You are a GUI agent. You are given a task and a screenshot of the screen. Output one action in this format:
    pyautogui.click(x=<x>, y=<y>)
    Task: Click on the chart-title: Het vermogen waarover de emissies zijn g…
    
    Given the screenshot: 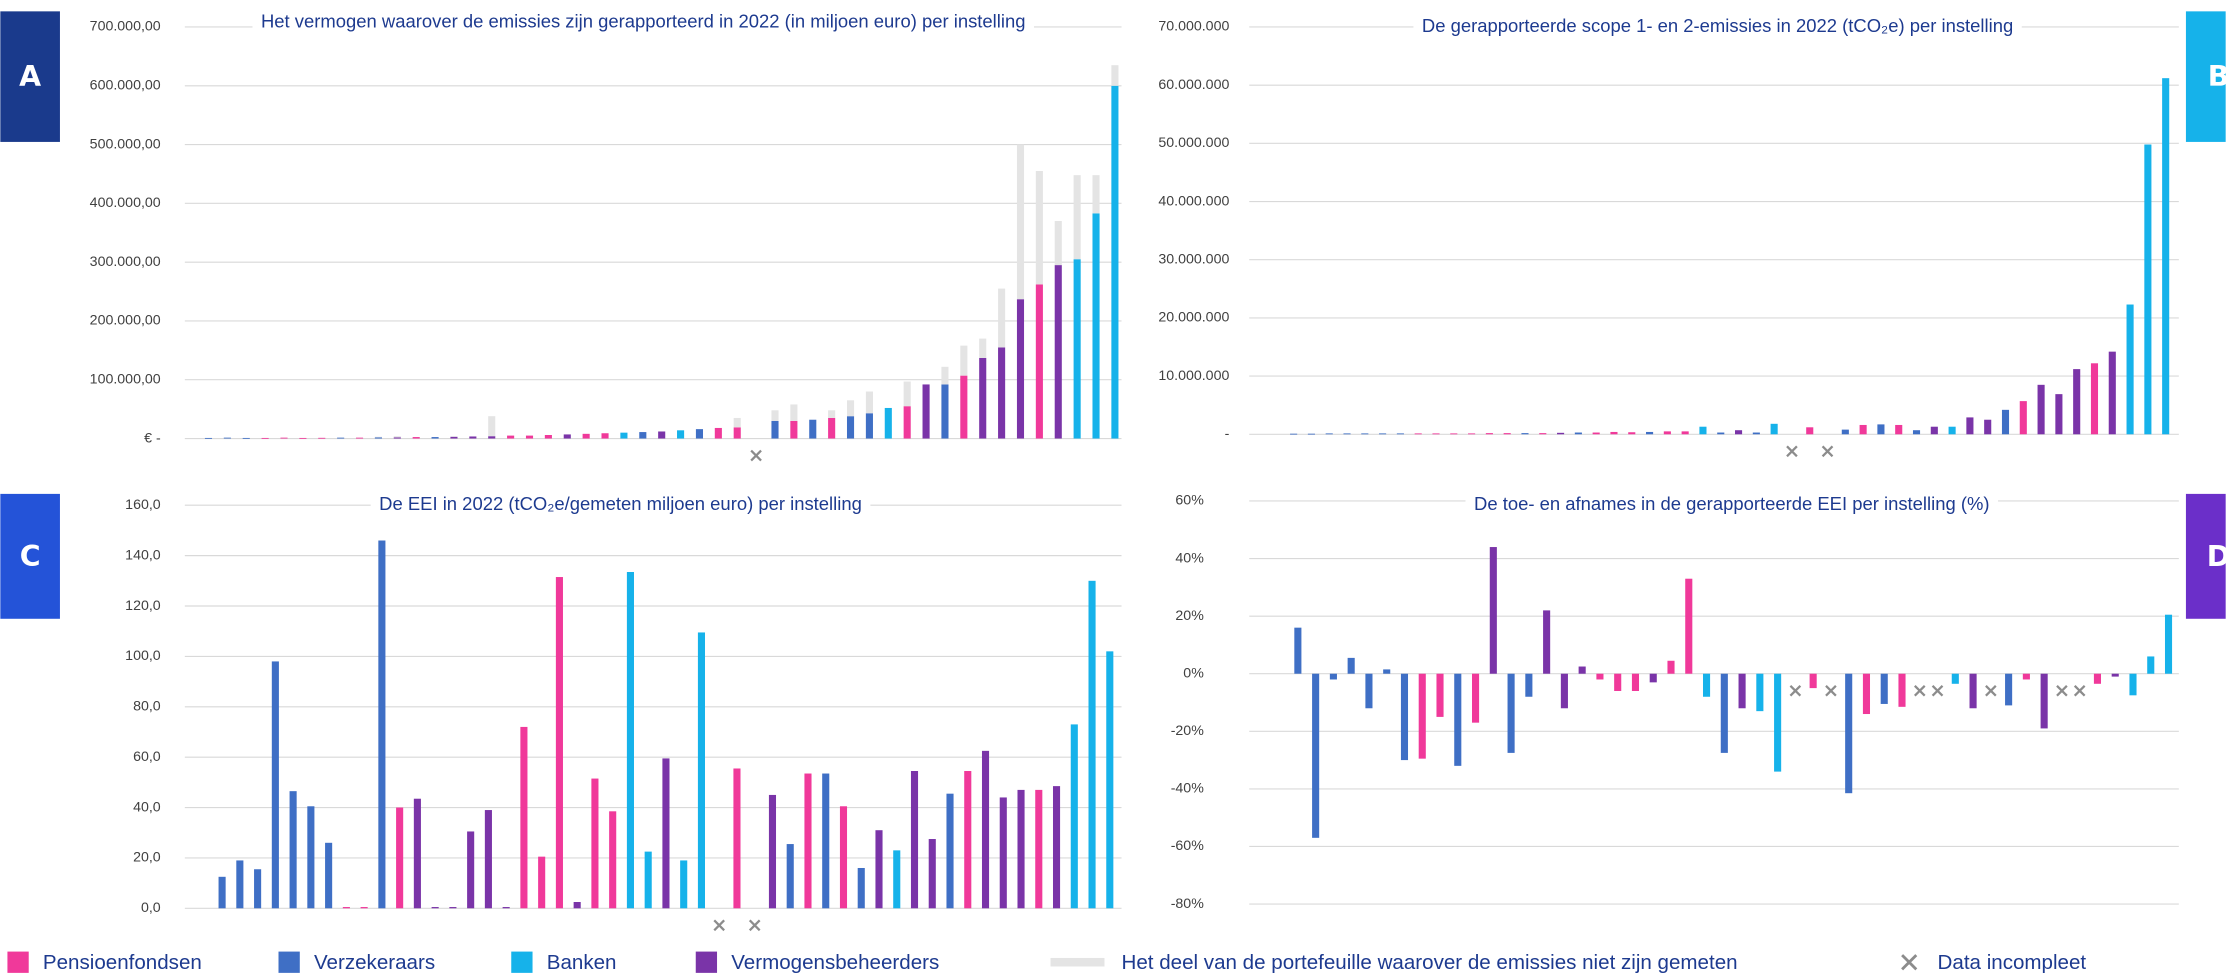 What is the action you would take?
    pyautogui.click(x=643, y=21)
    